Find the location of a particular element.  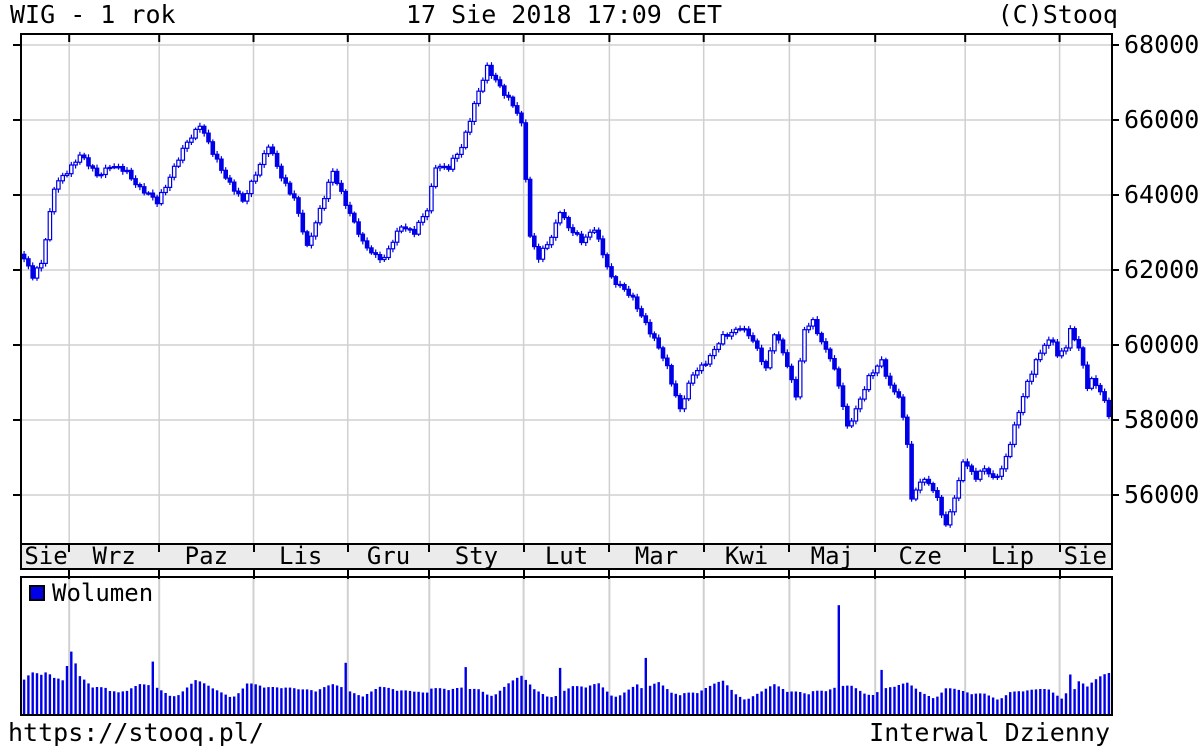

month-label: Wrz is located at coordinates (114, 556).